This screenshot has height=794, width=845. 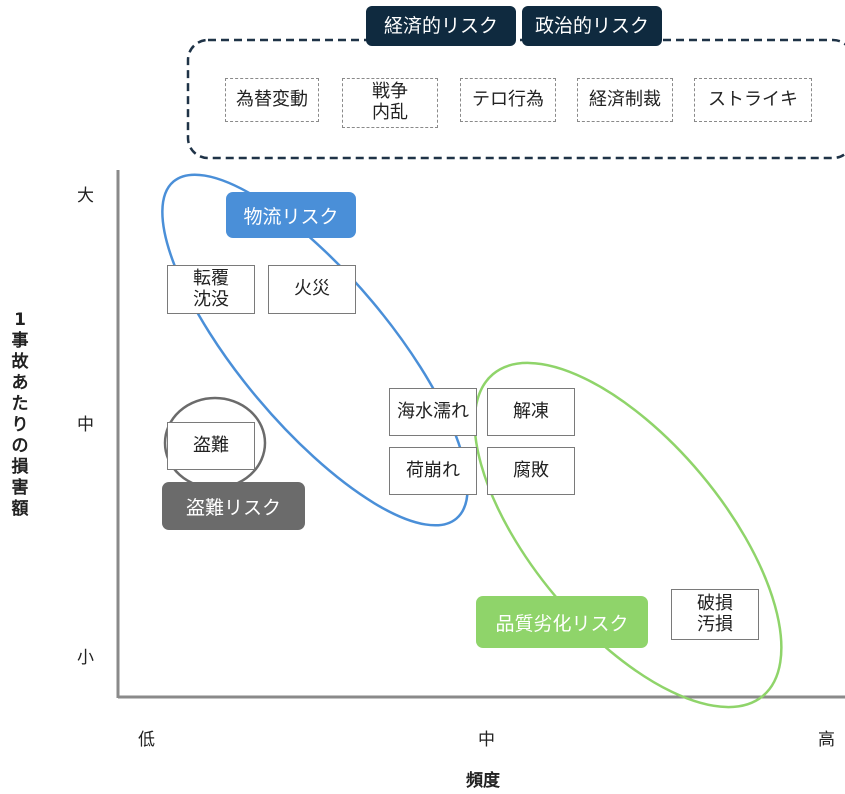 I want to click on x-tick-mid: 中, so click(x=486, y=740).